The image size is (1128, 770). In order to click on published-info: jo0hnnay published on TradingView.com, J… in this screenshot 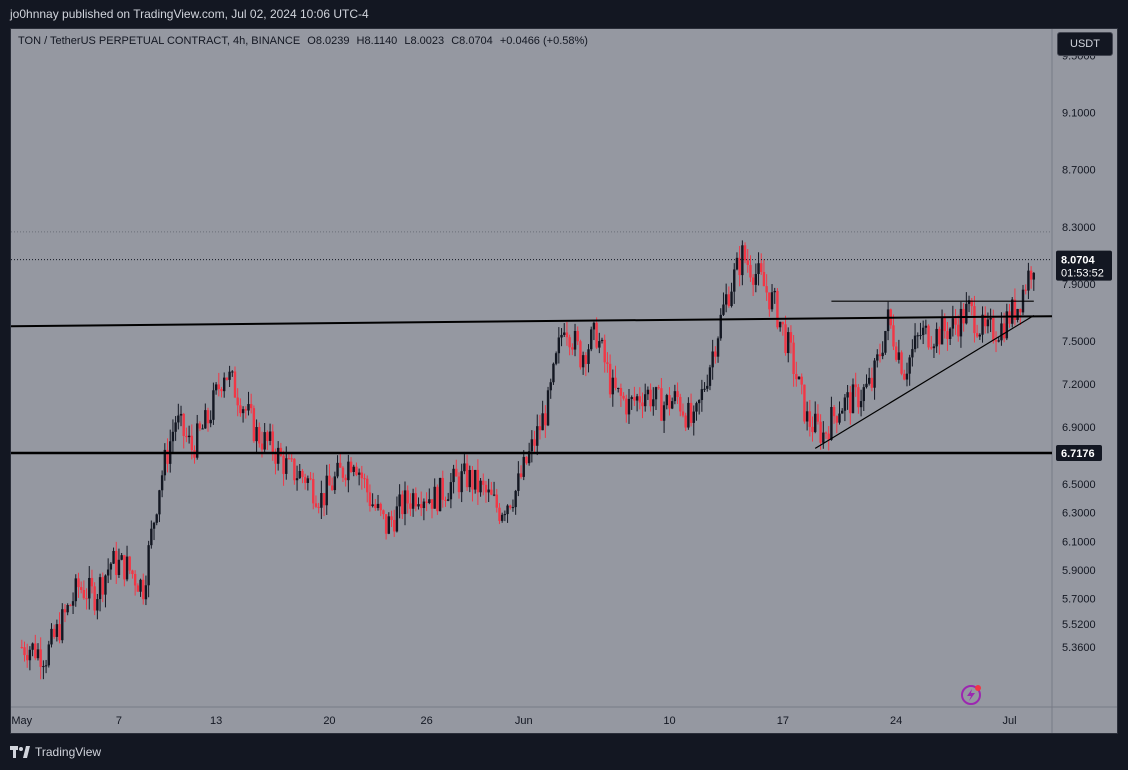, I will do `click(189, 14)`.